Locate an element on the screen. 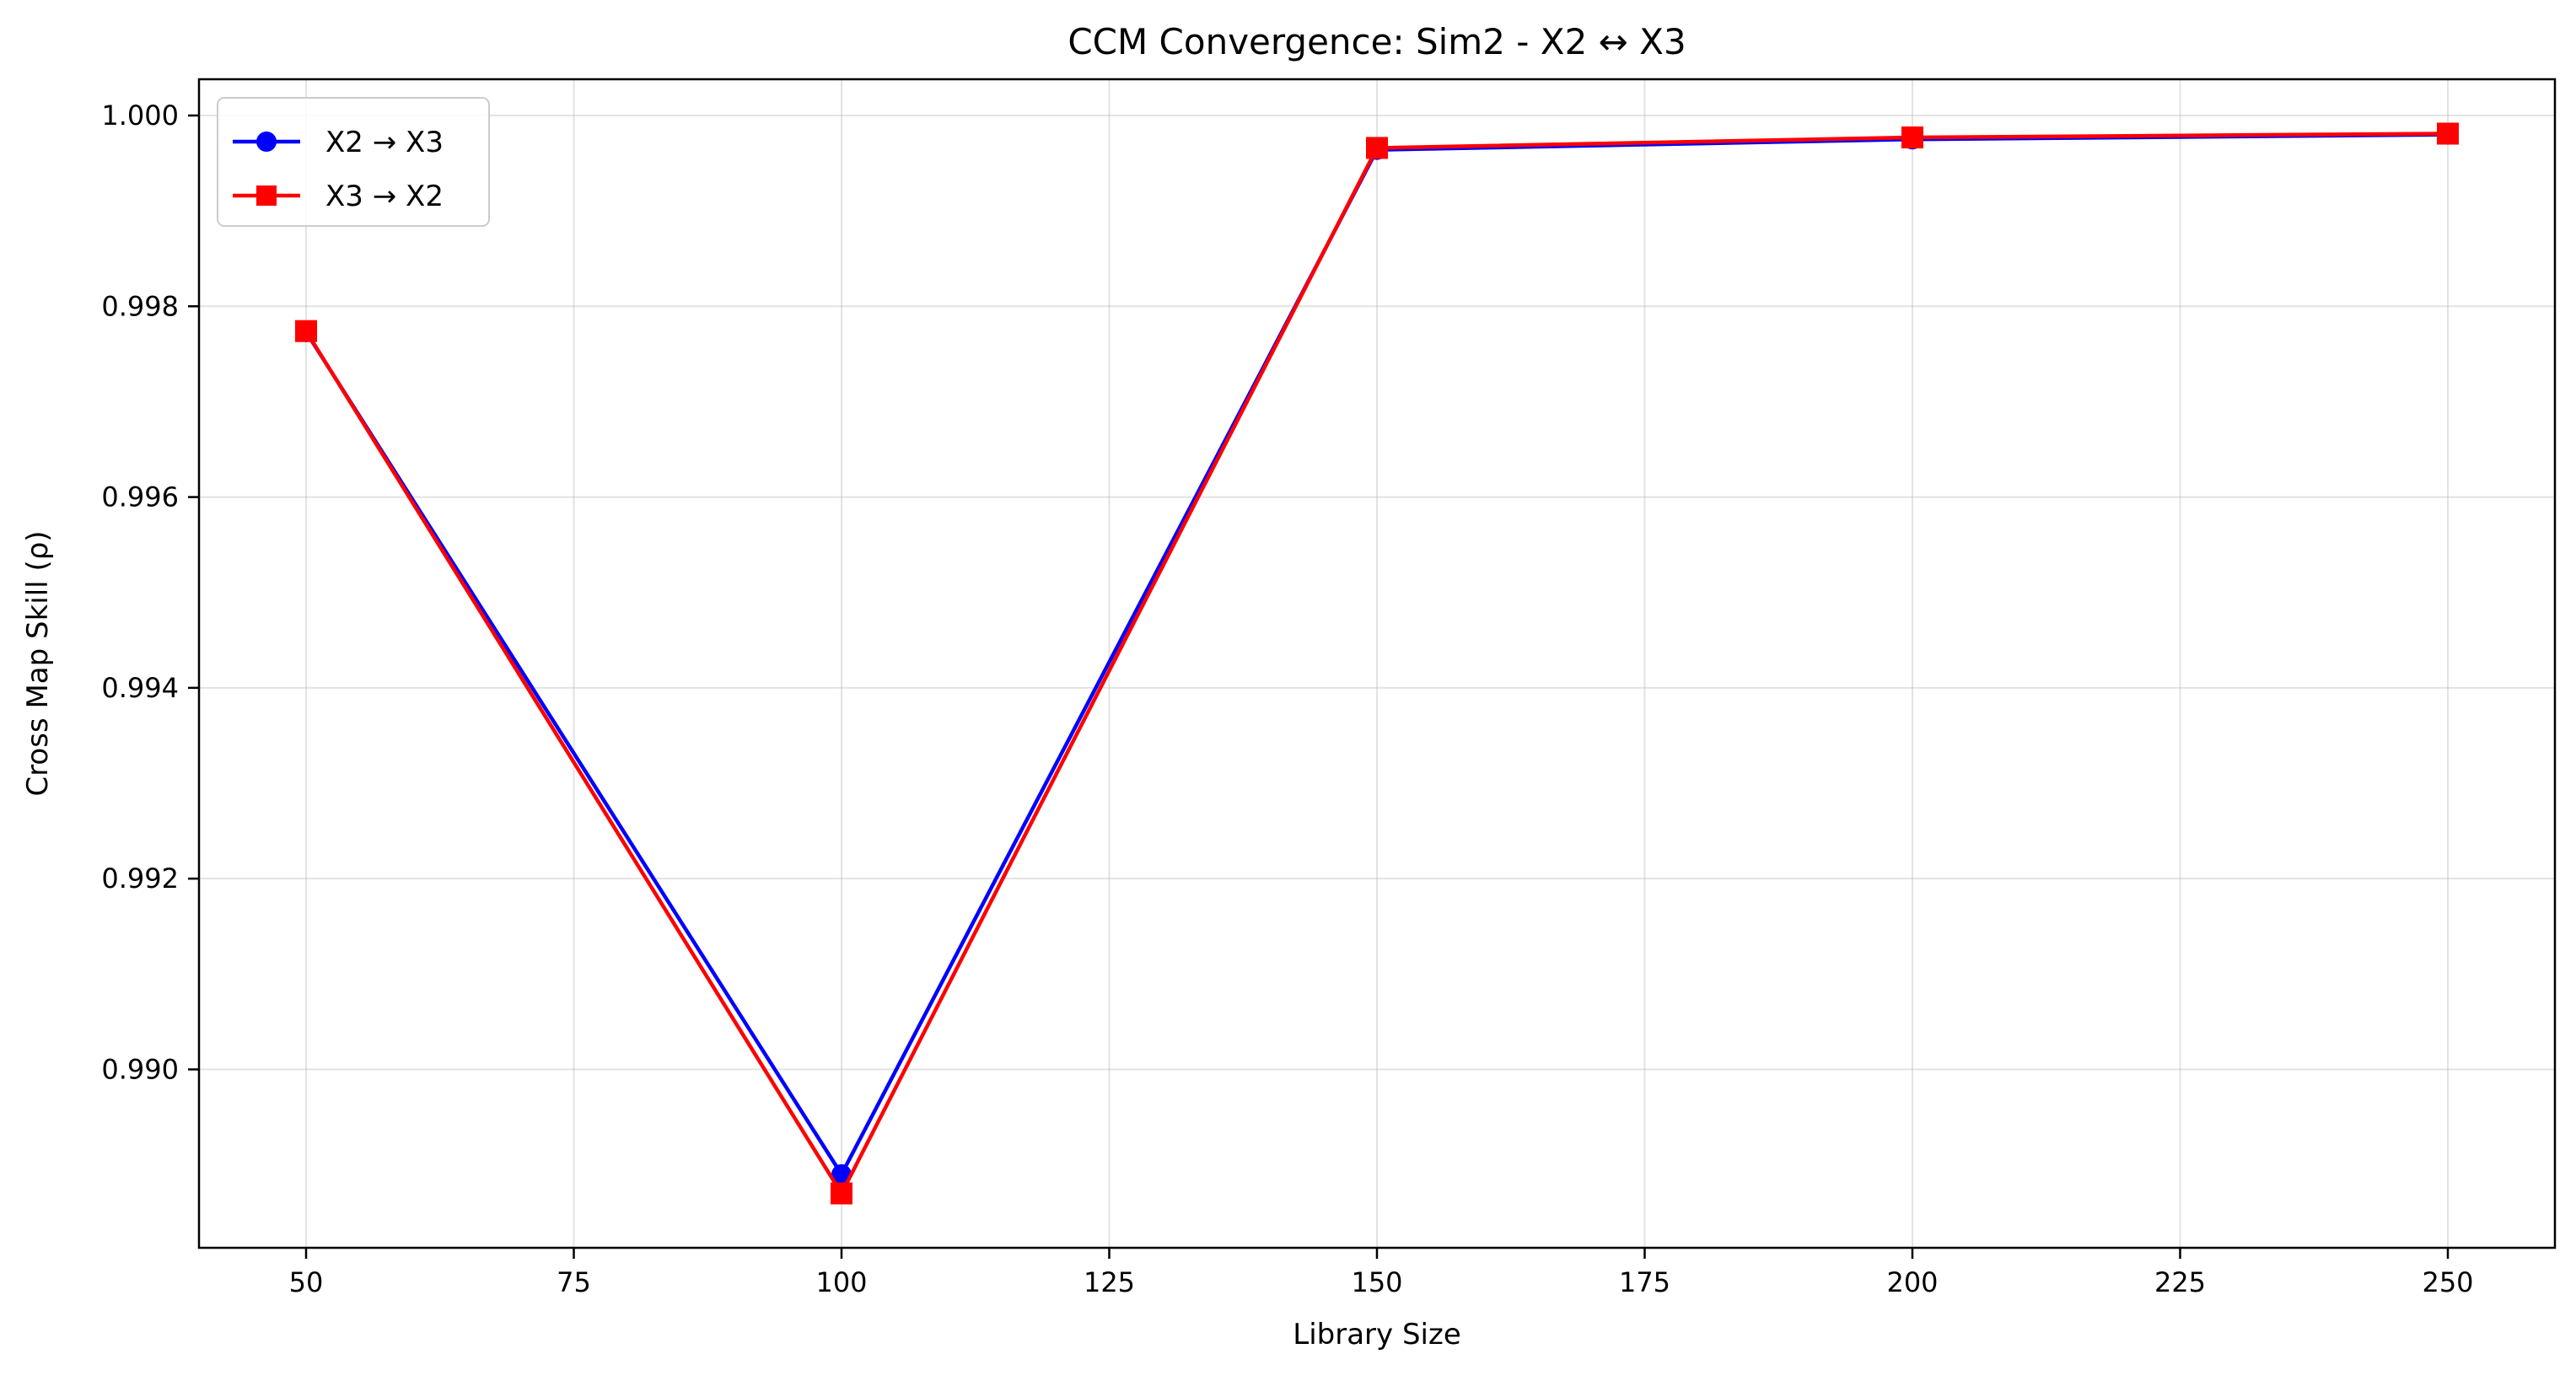 The image size is (2576, 1381). y-tick-label: 0.998 is located at coordinates (140, 306).